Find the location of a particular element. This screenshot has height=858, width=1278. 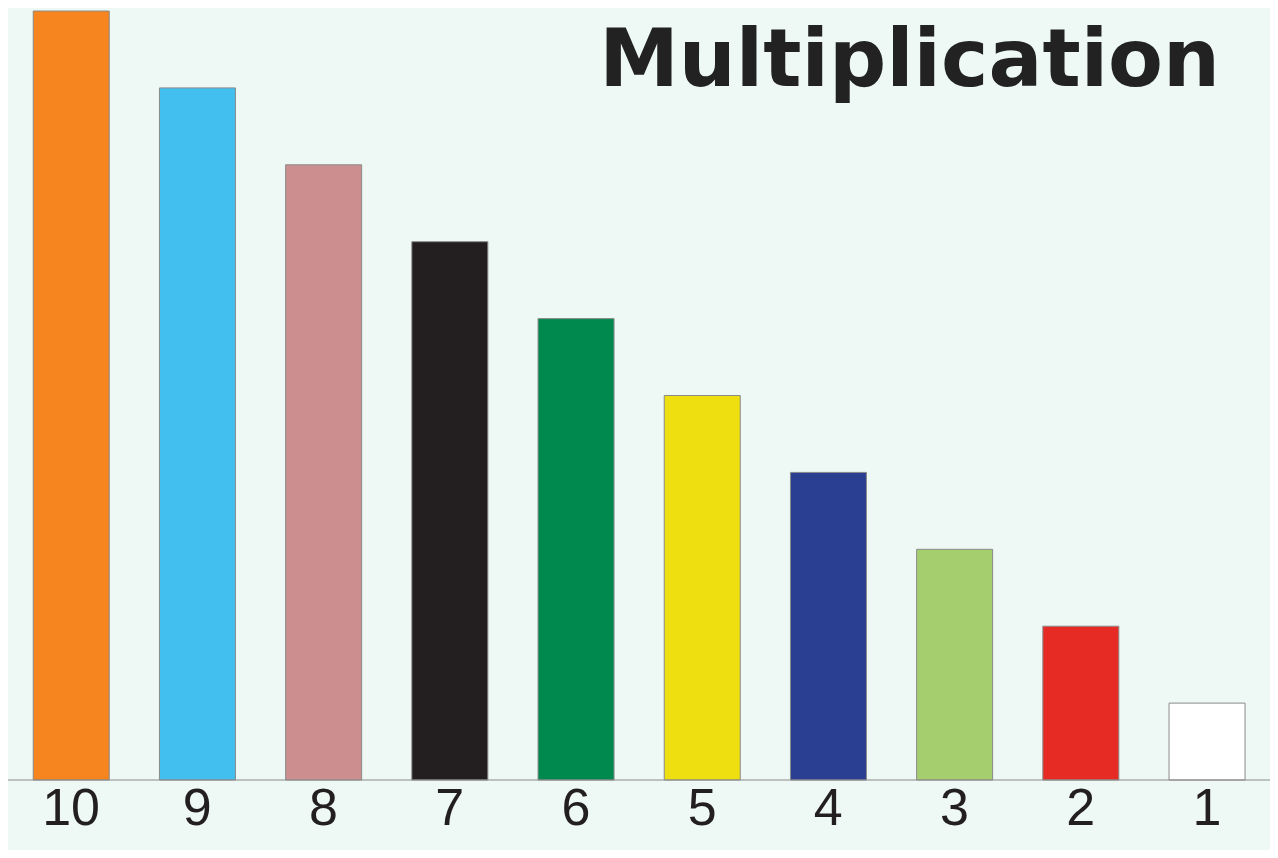

x-tick-label: 6 is located at coordinates (576, 806).